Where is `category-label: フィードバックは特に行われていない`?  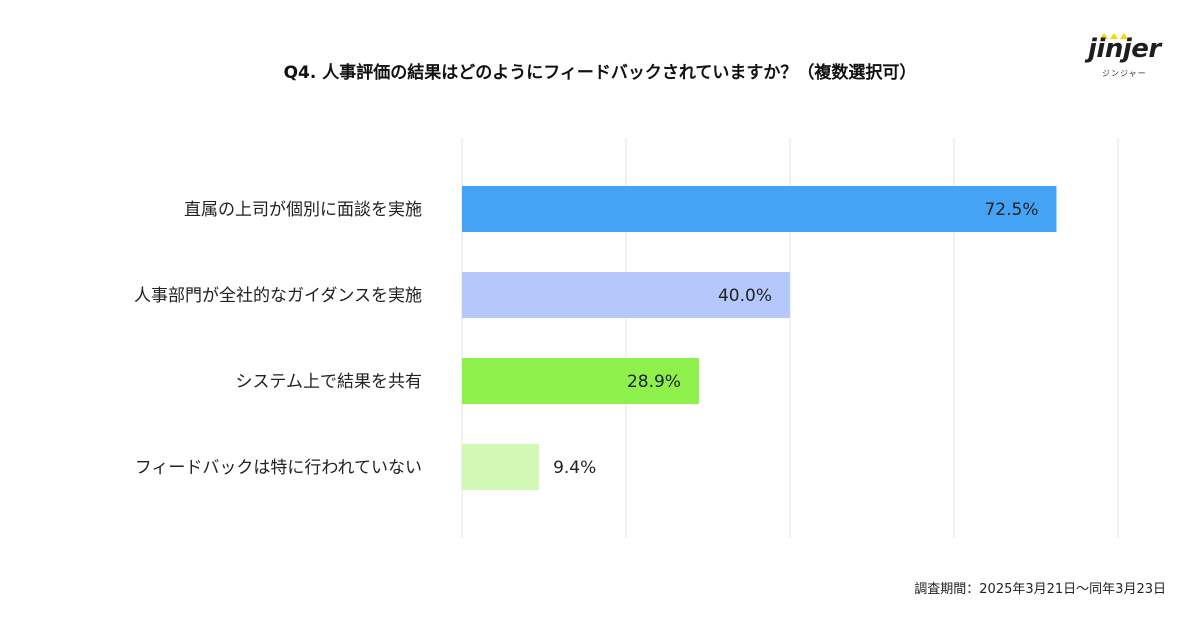 category-label: フィードバックは特に行われていない is located at coordinates (278, 468).